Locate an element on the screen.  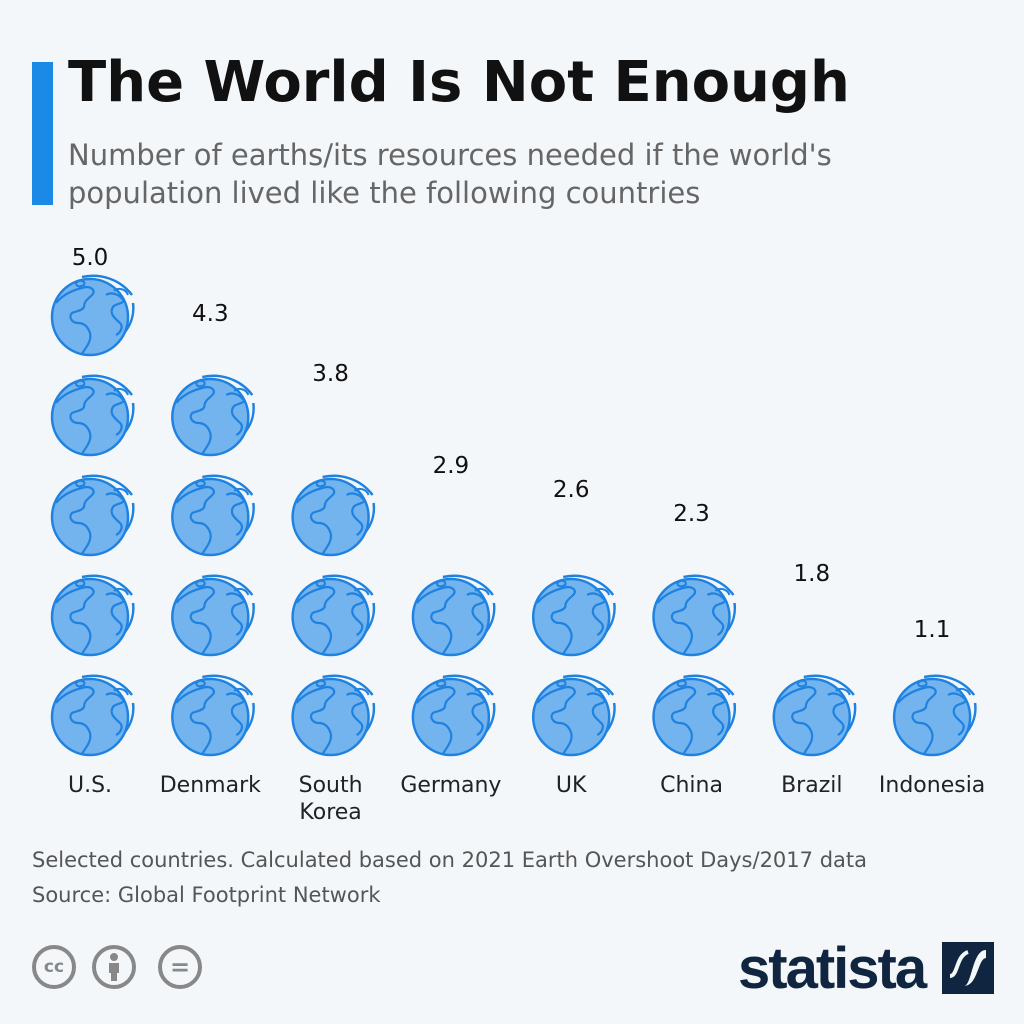
category-label: UK is located at coordinates (571, 785).